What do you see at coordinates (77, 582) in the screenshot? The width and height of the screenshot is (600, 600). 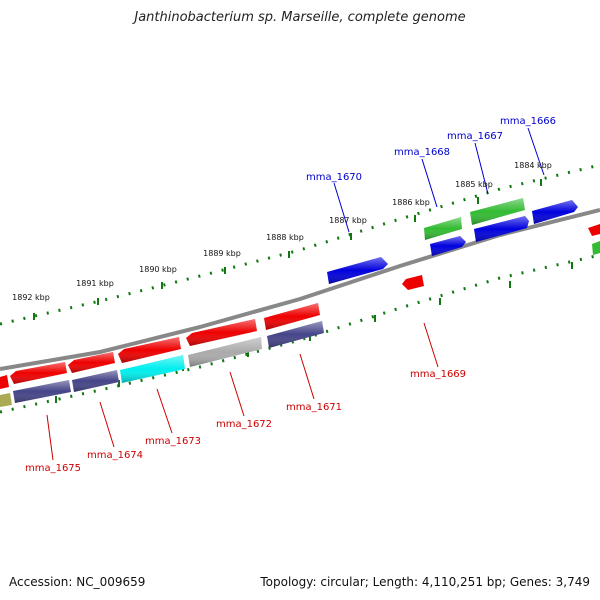 I see `accession-text: Accession: NC_009659` at bounding box center [77, 582].